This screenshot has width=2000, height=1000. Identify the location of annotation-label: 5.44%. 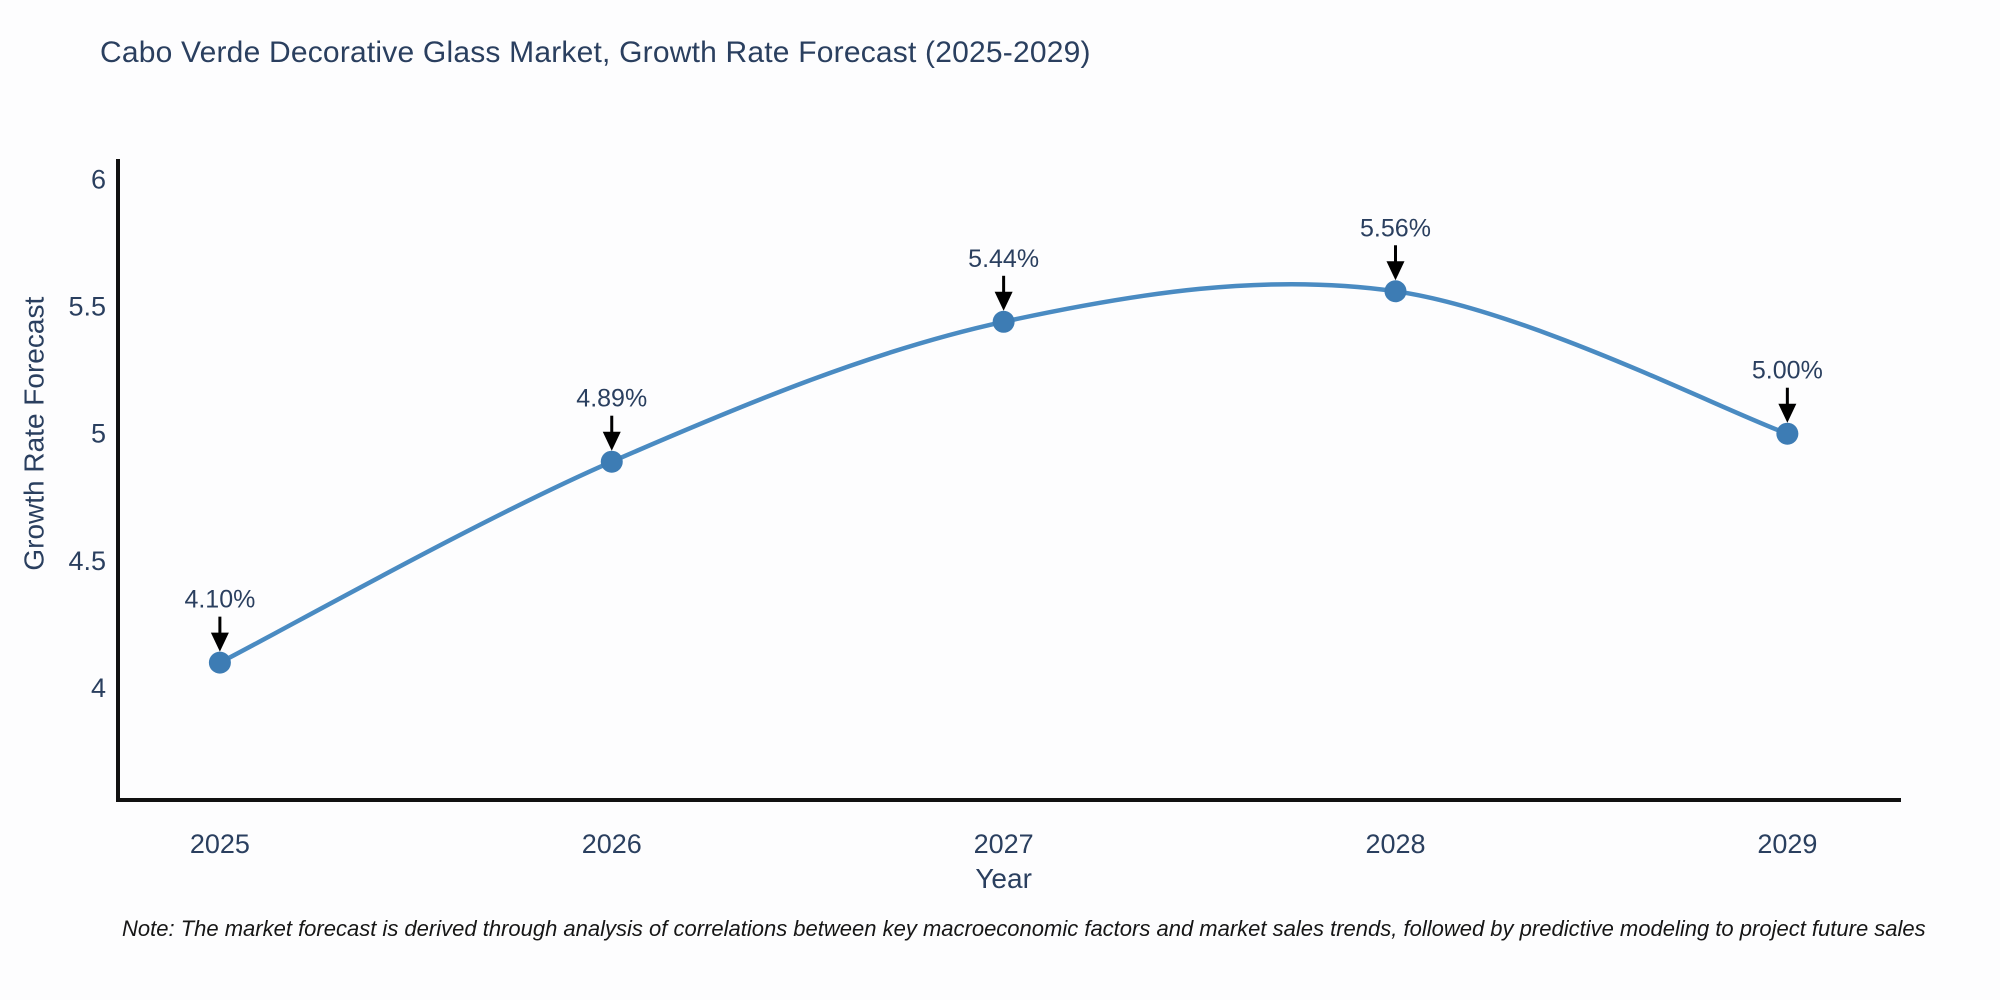
(1003, 259).